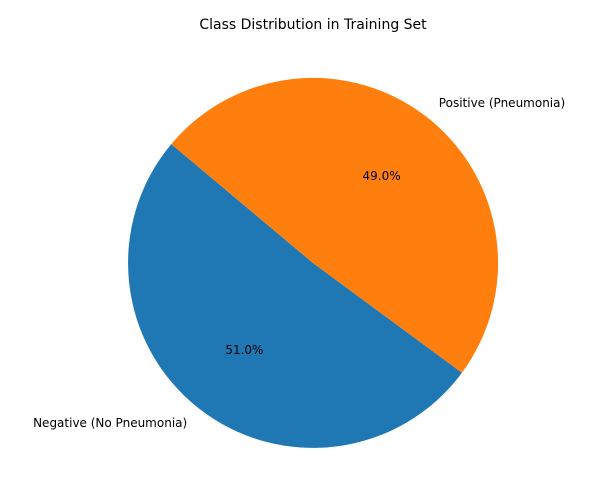 Image resolution: width=595 pixels, height=504 pixels. I want to click on slice-percent-label-1: 51.0%, so click(244, 350).